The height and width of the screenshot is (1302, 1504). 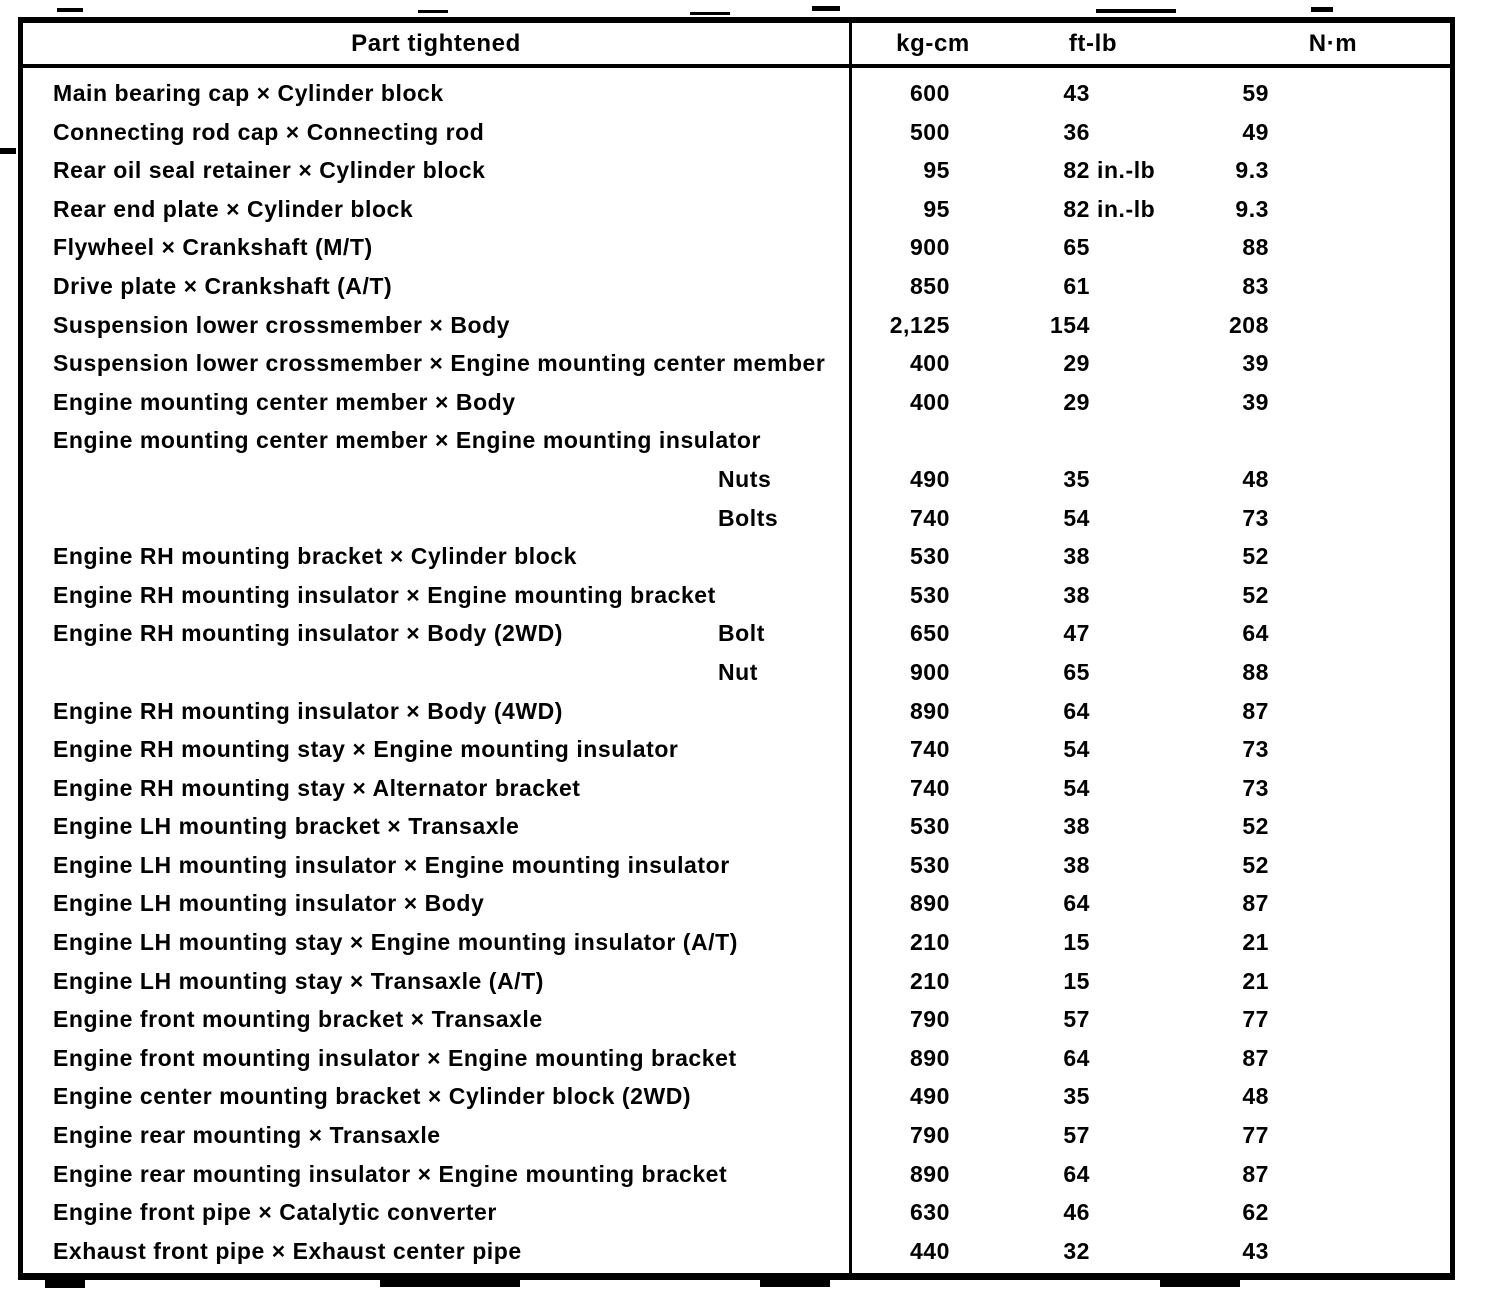 I want to click on column-header-nm: N·m, so click(x=1333, y=43).